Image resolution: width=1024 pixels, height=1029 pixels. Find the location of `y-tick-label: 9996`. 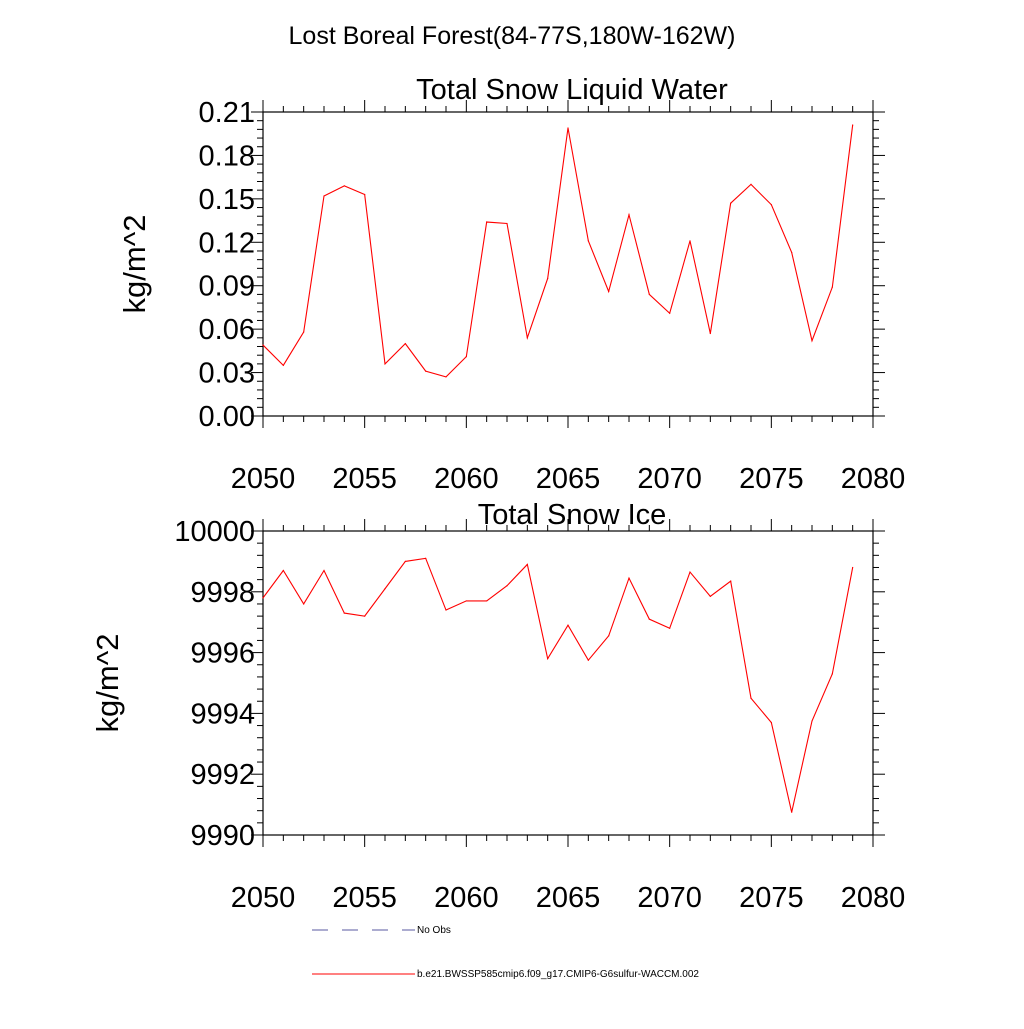

y-tick-label: 9996 is located at coordinates (222, 654).